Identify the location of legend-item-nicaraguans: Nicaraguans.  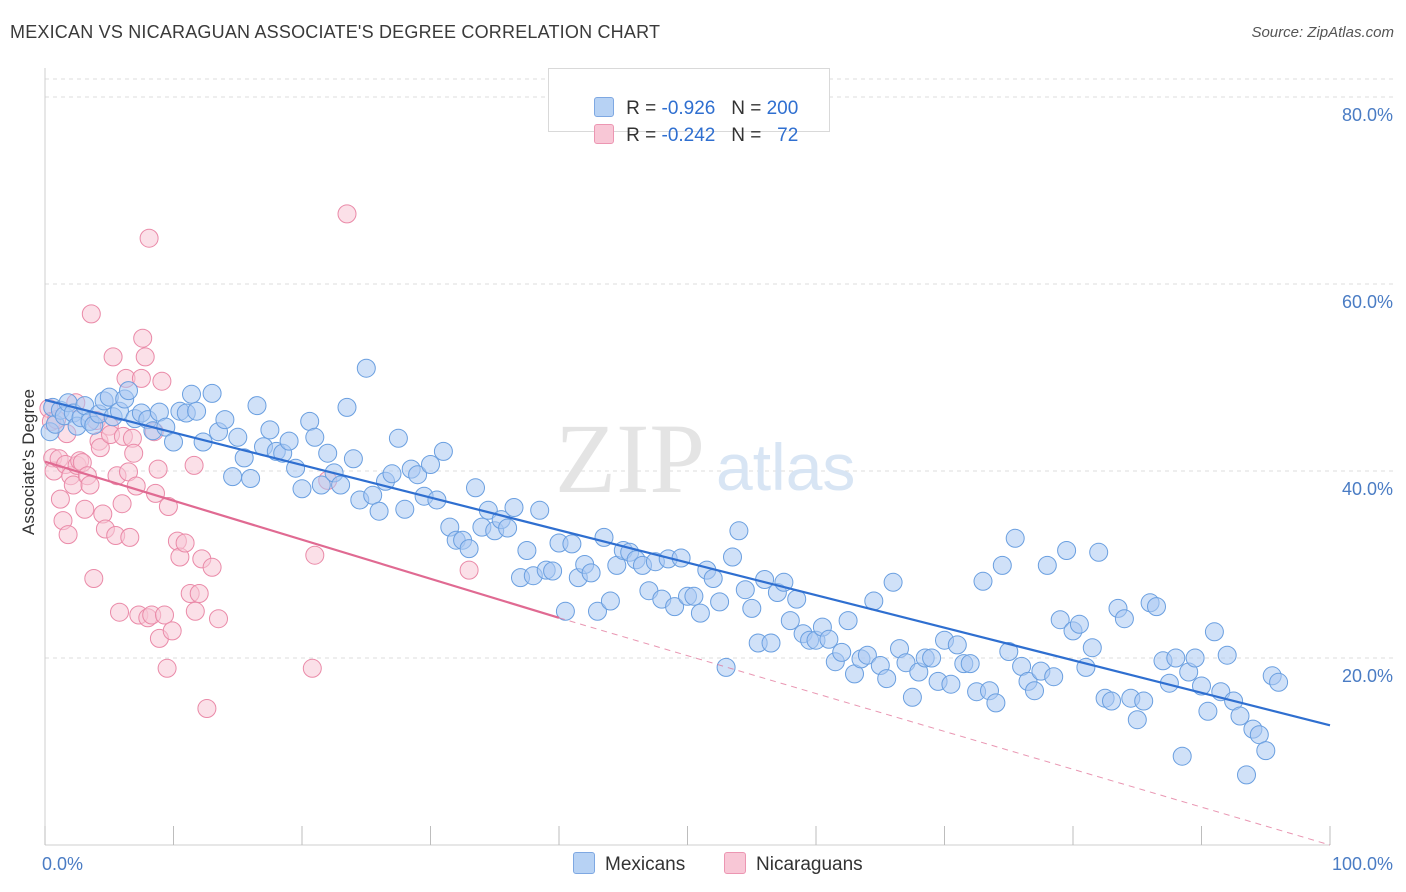
(793, 864).